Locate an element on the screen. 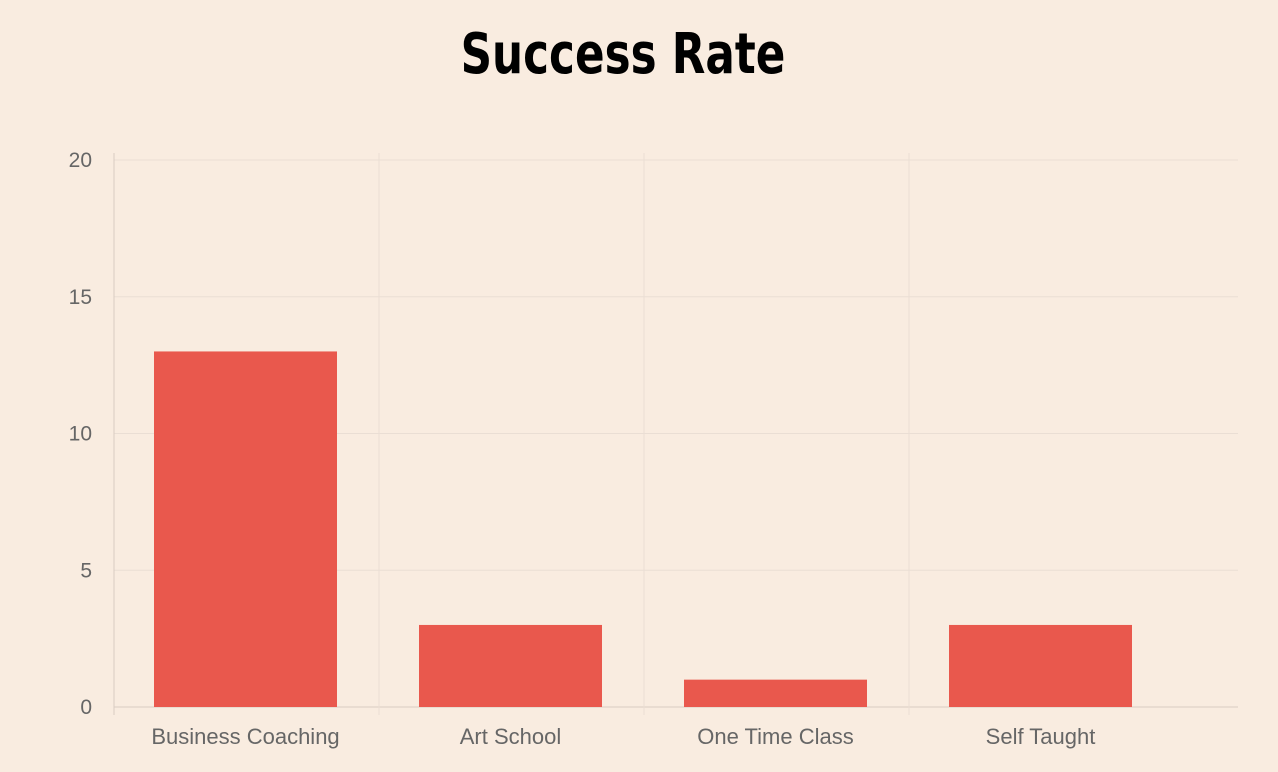  x-tick-label: One Time Class is located at coordinates (775, 736).